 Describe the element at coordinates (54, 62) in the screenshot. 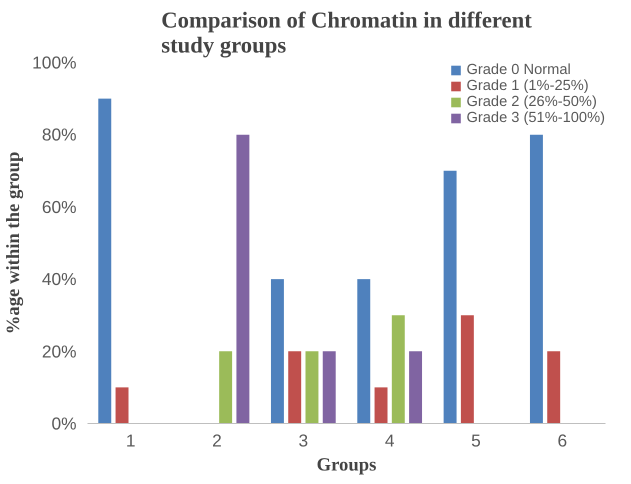

I see `y-tick-label: 100%` at that location.